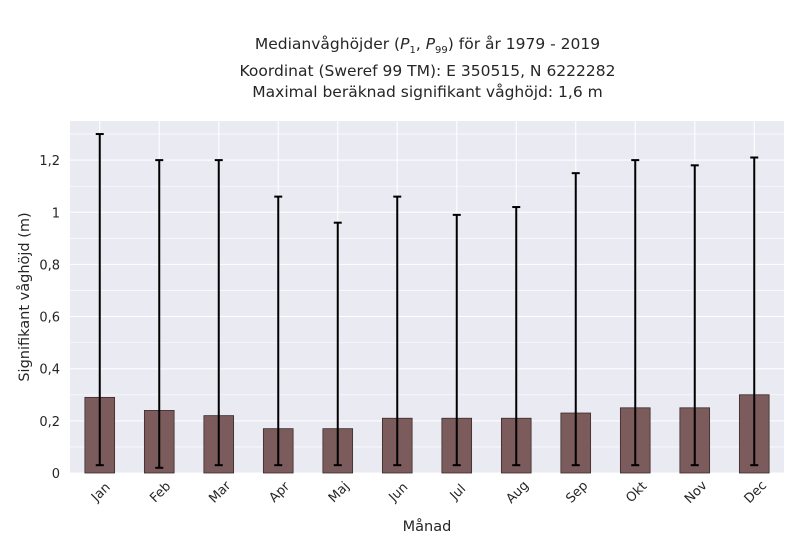 The height and width of the screenshot is (550, 800). Describe the element at coordinates (756, 492) in the screenshot. I see `x-tick-label: Dec` at that location.